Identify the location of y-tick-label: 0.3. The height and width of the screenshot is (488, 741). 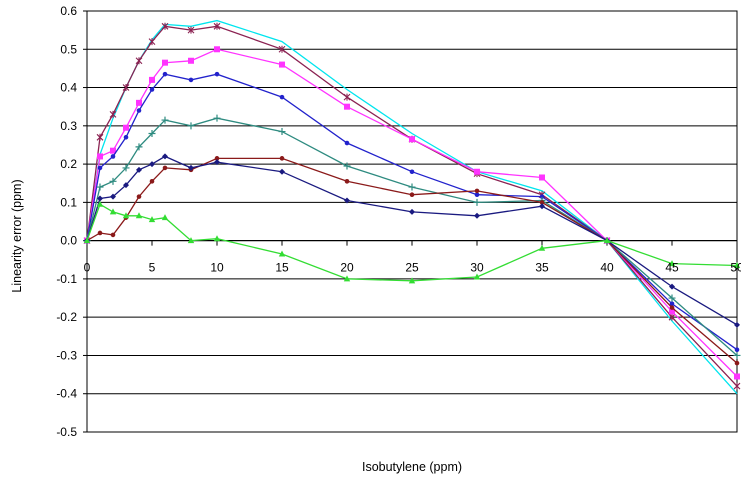
(68, 126).